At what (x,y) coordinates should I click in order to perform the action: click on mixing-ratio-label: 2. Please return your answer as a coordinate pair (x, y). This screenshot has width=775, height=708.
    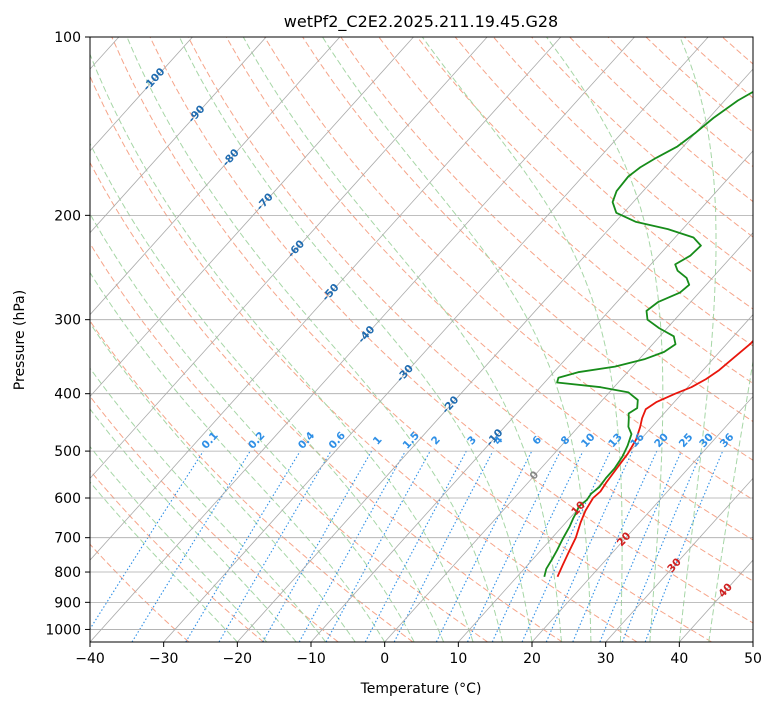
    Looking at the image, I should click on (436, 440).